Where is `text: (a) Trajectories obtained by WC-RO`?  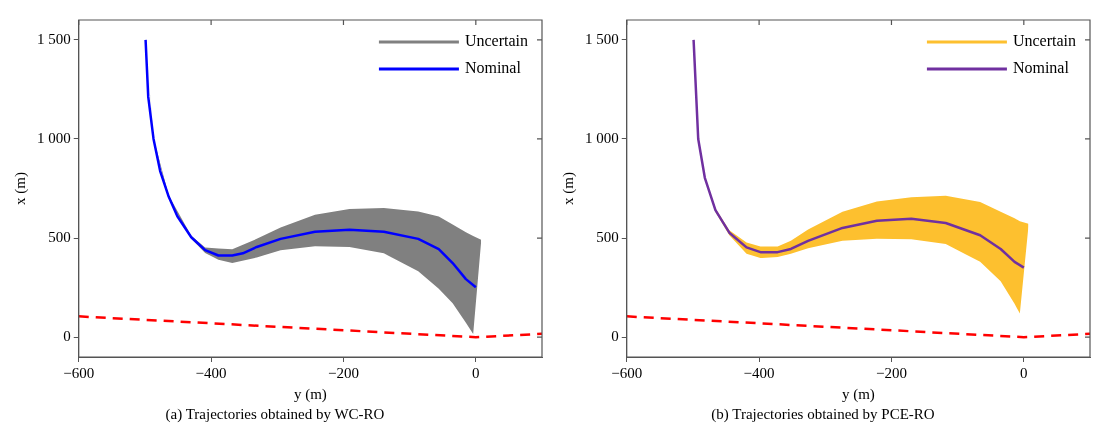 text: (a) Trajectories obtained by WC-RO is located at coordinates (275, 414).